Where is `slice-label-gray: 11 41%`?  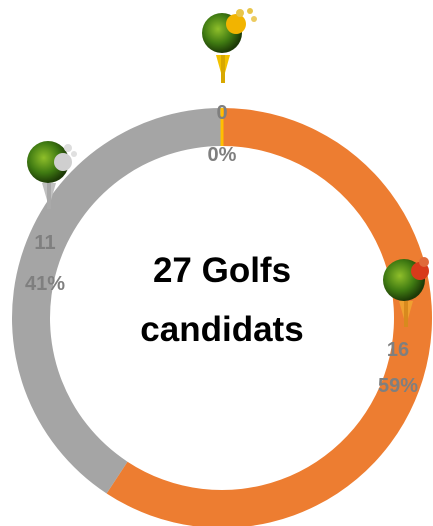
slice-label-gray: 11 41% is located at coordinates (45, 263).